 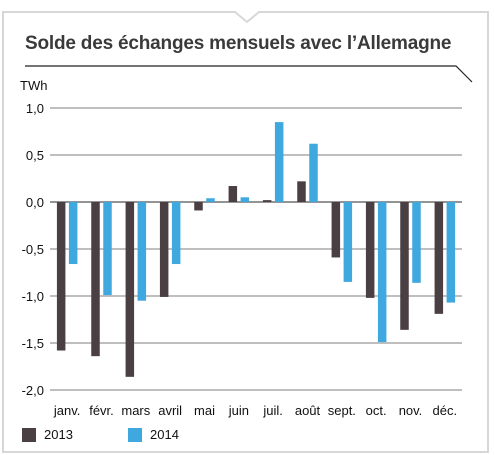 What do you see at coordinates (376, 410) in the screenshot?
I see `x-tick-label: oct.` at bounding box center [376, 410].